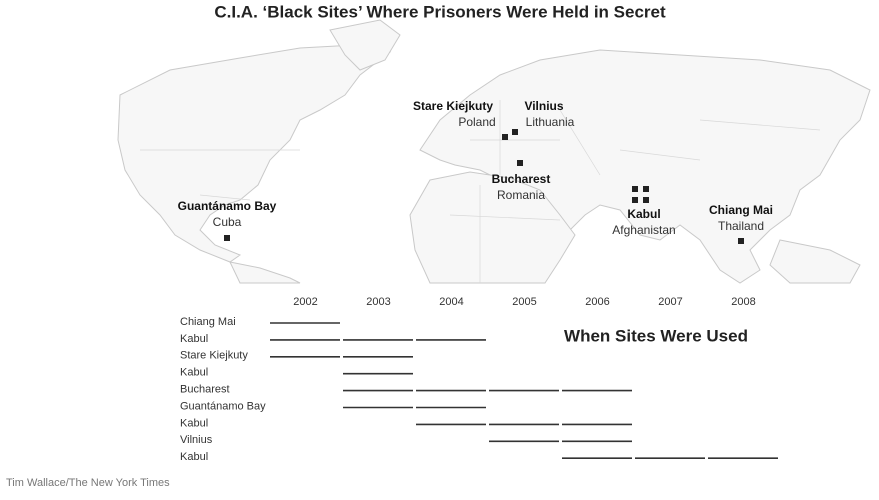  I want to click on site-name: Chiang Mai, so click(741, 210).